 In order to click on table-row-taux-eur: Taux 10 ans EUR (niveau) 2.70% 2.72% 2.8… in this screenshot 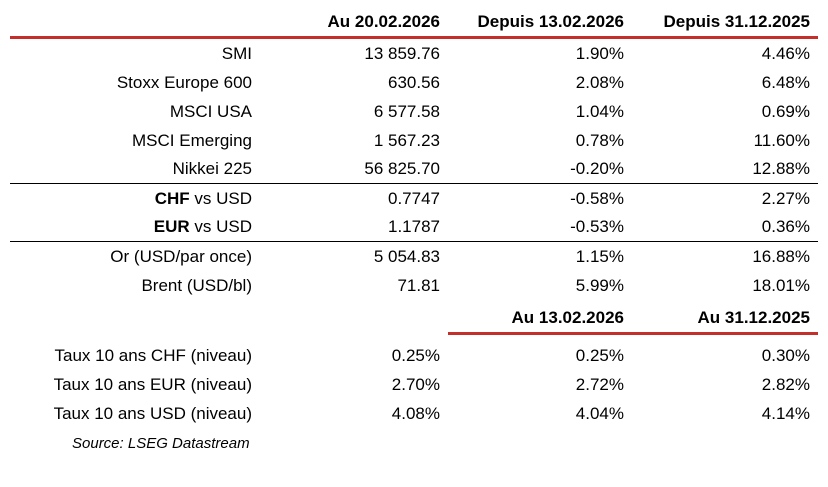, I will do `click(414, 384)`.